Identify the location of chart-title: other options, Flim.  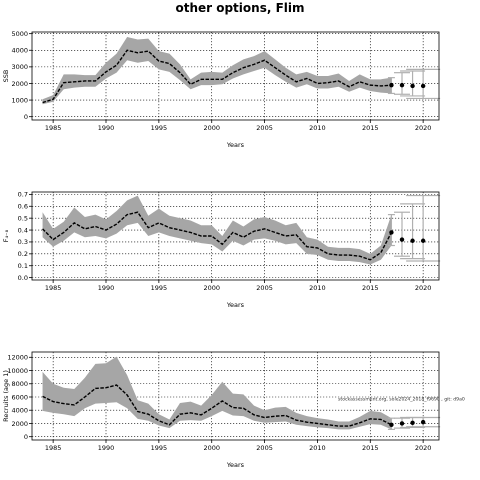
(240, 8).